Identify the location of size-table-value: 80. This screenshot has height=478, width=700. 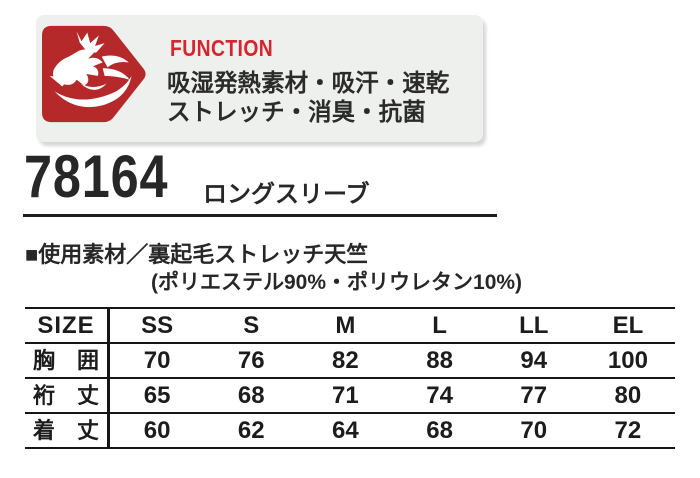
(627, 394).